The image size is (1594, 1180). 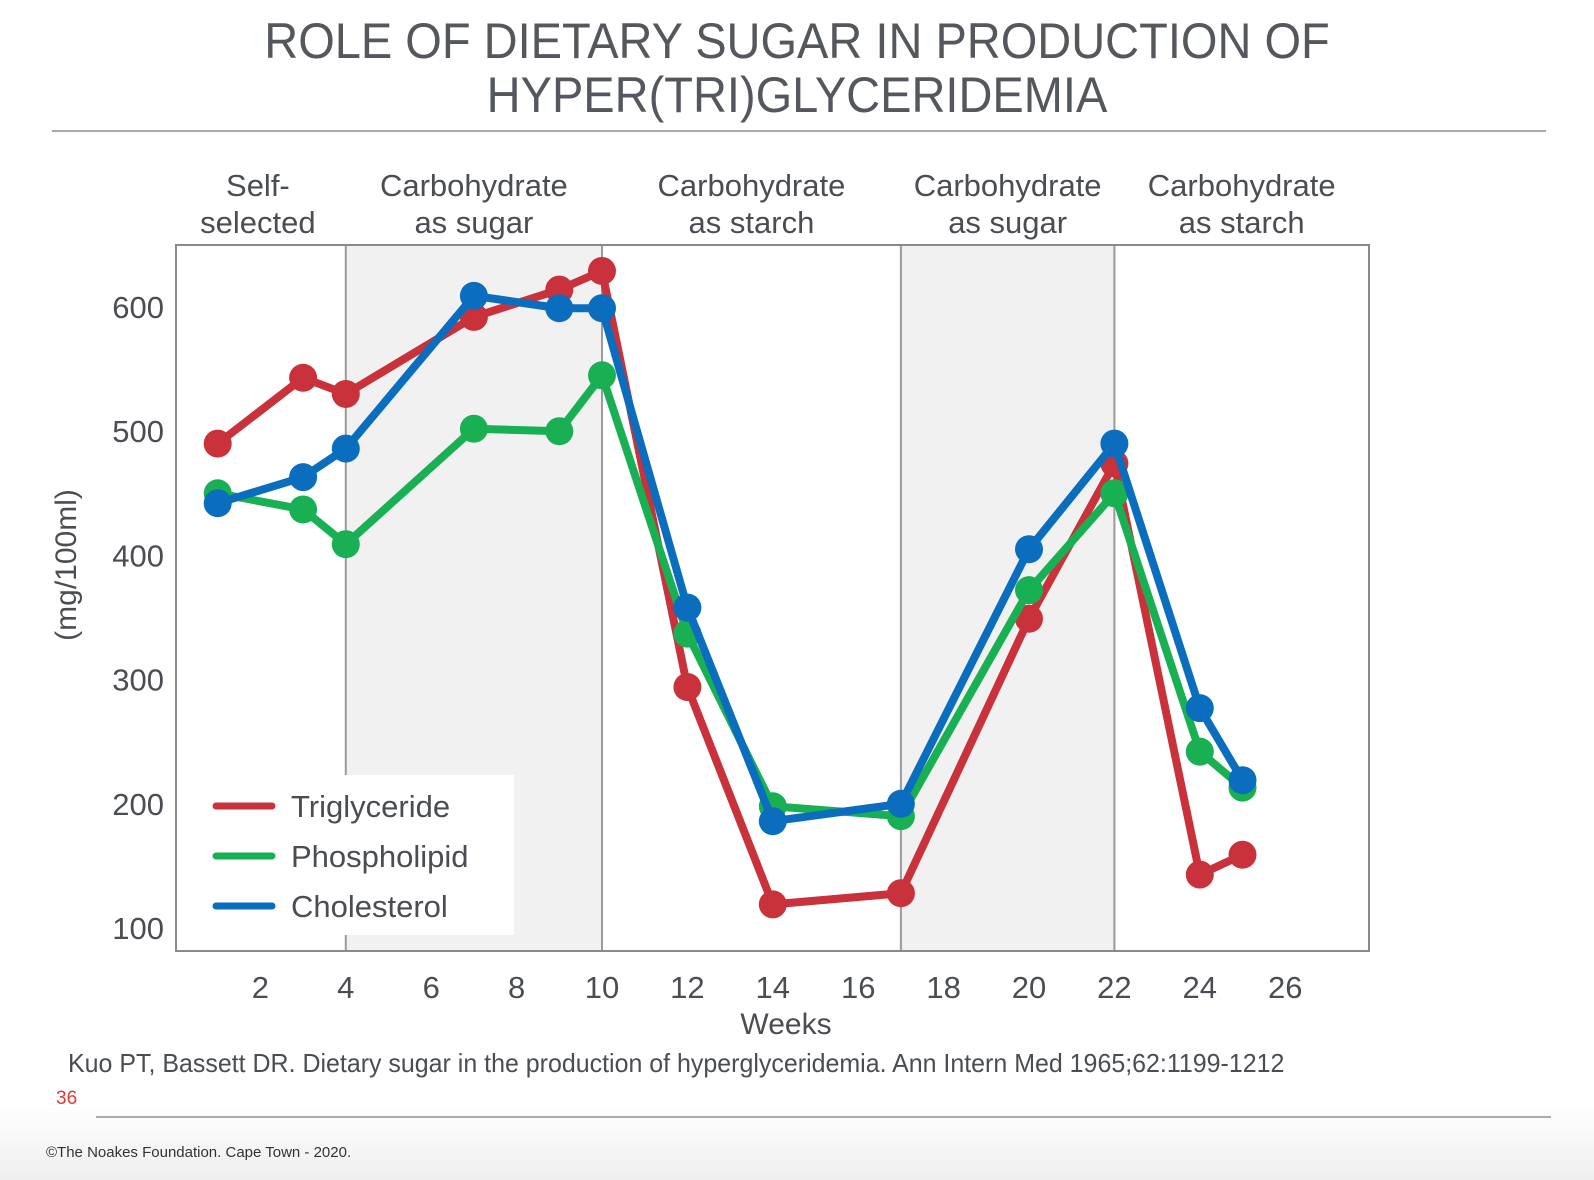 I want to click on legend: Triglyceride Phospholipid Cholesterol, so click(x=355, y=855).